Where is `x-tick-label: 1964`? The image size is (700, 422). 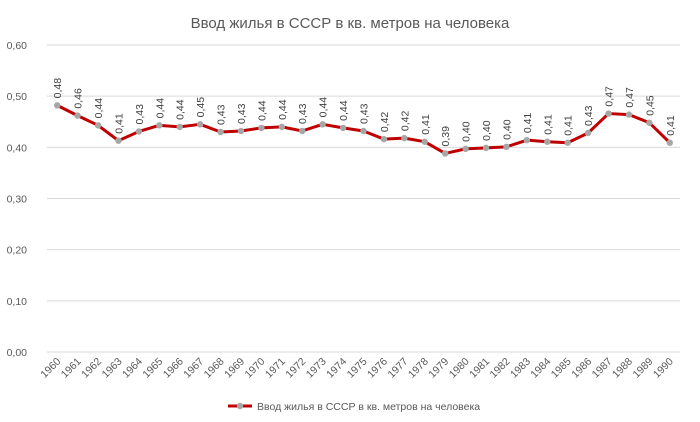
x-tick-label: 1964 is located at coordinates (132, 368).